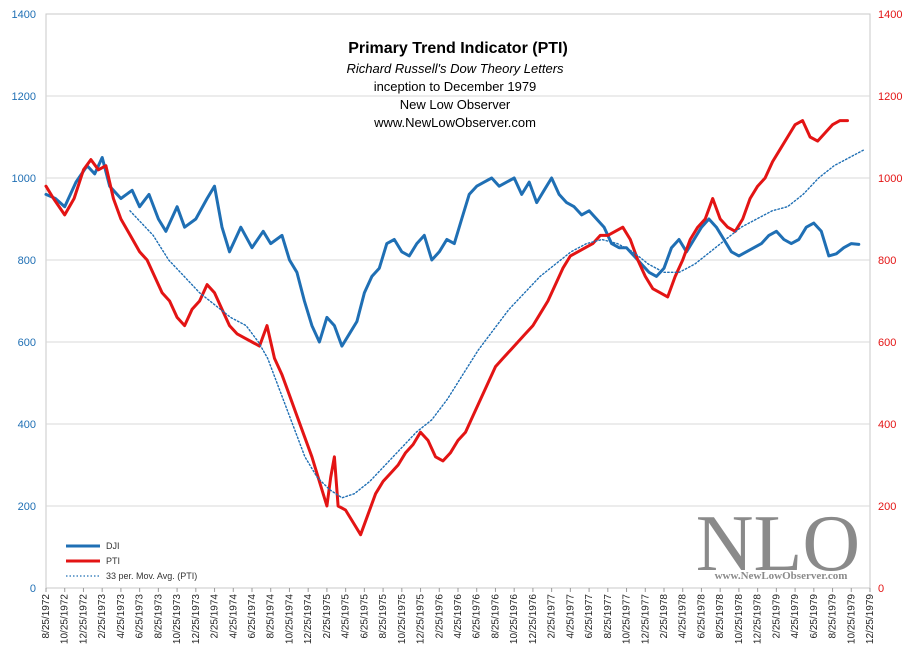 This screenshot has width=911, height=661. I want to click on legend-label-pti: PTI, so click(113, 561).